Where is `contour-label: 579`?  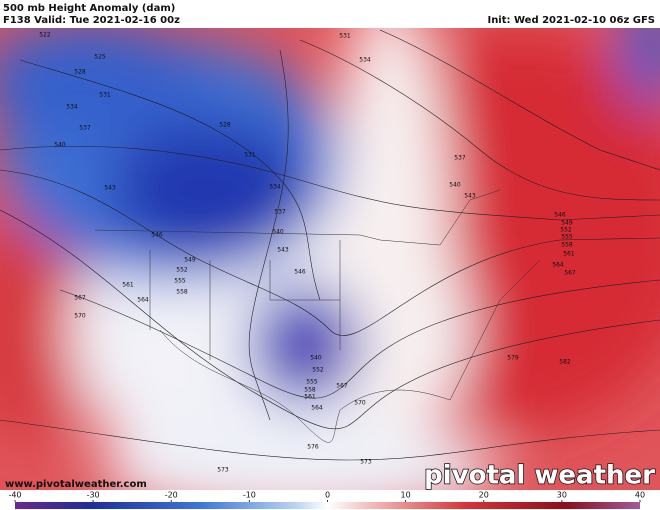 contour-label: 579 is located at coordinates (513, 358).